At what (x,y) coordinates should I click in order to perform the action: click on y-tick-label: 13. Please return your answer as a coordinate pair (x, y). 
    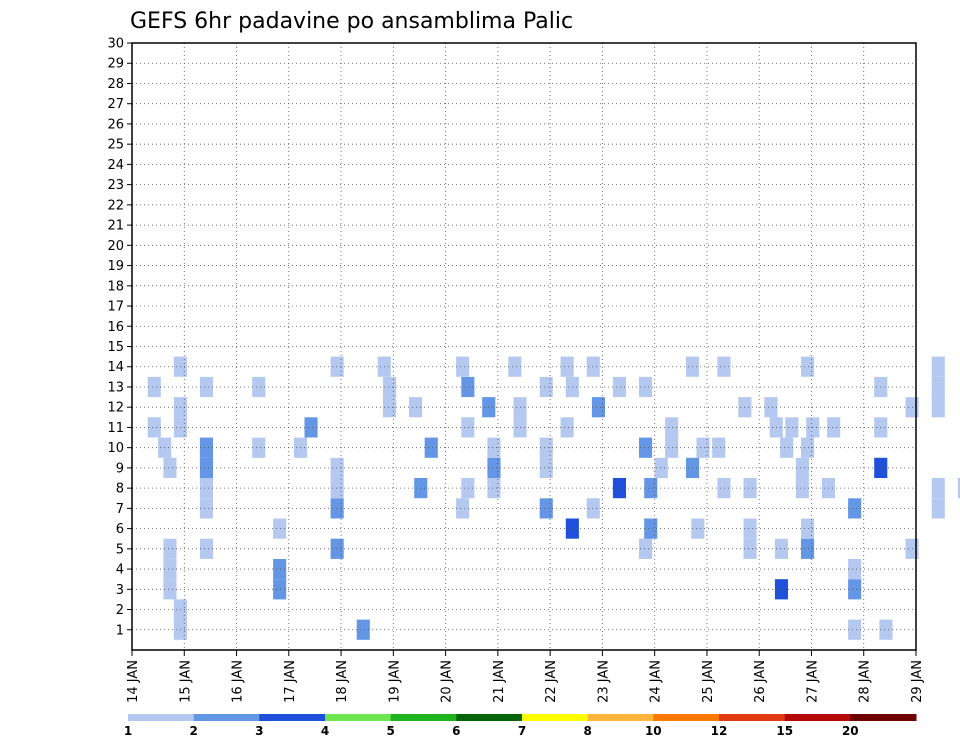
    Looking at the image, I should click on (115, 387).